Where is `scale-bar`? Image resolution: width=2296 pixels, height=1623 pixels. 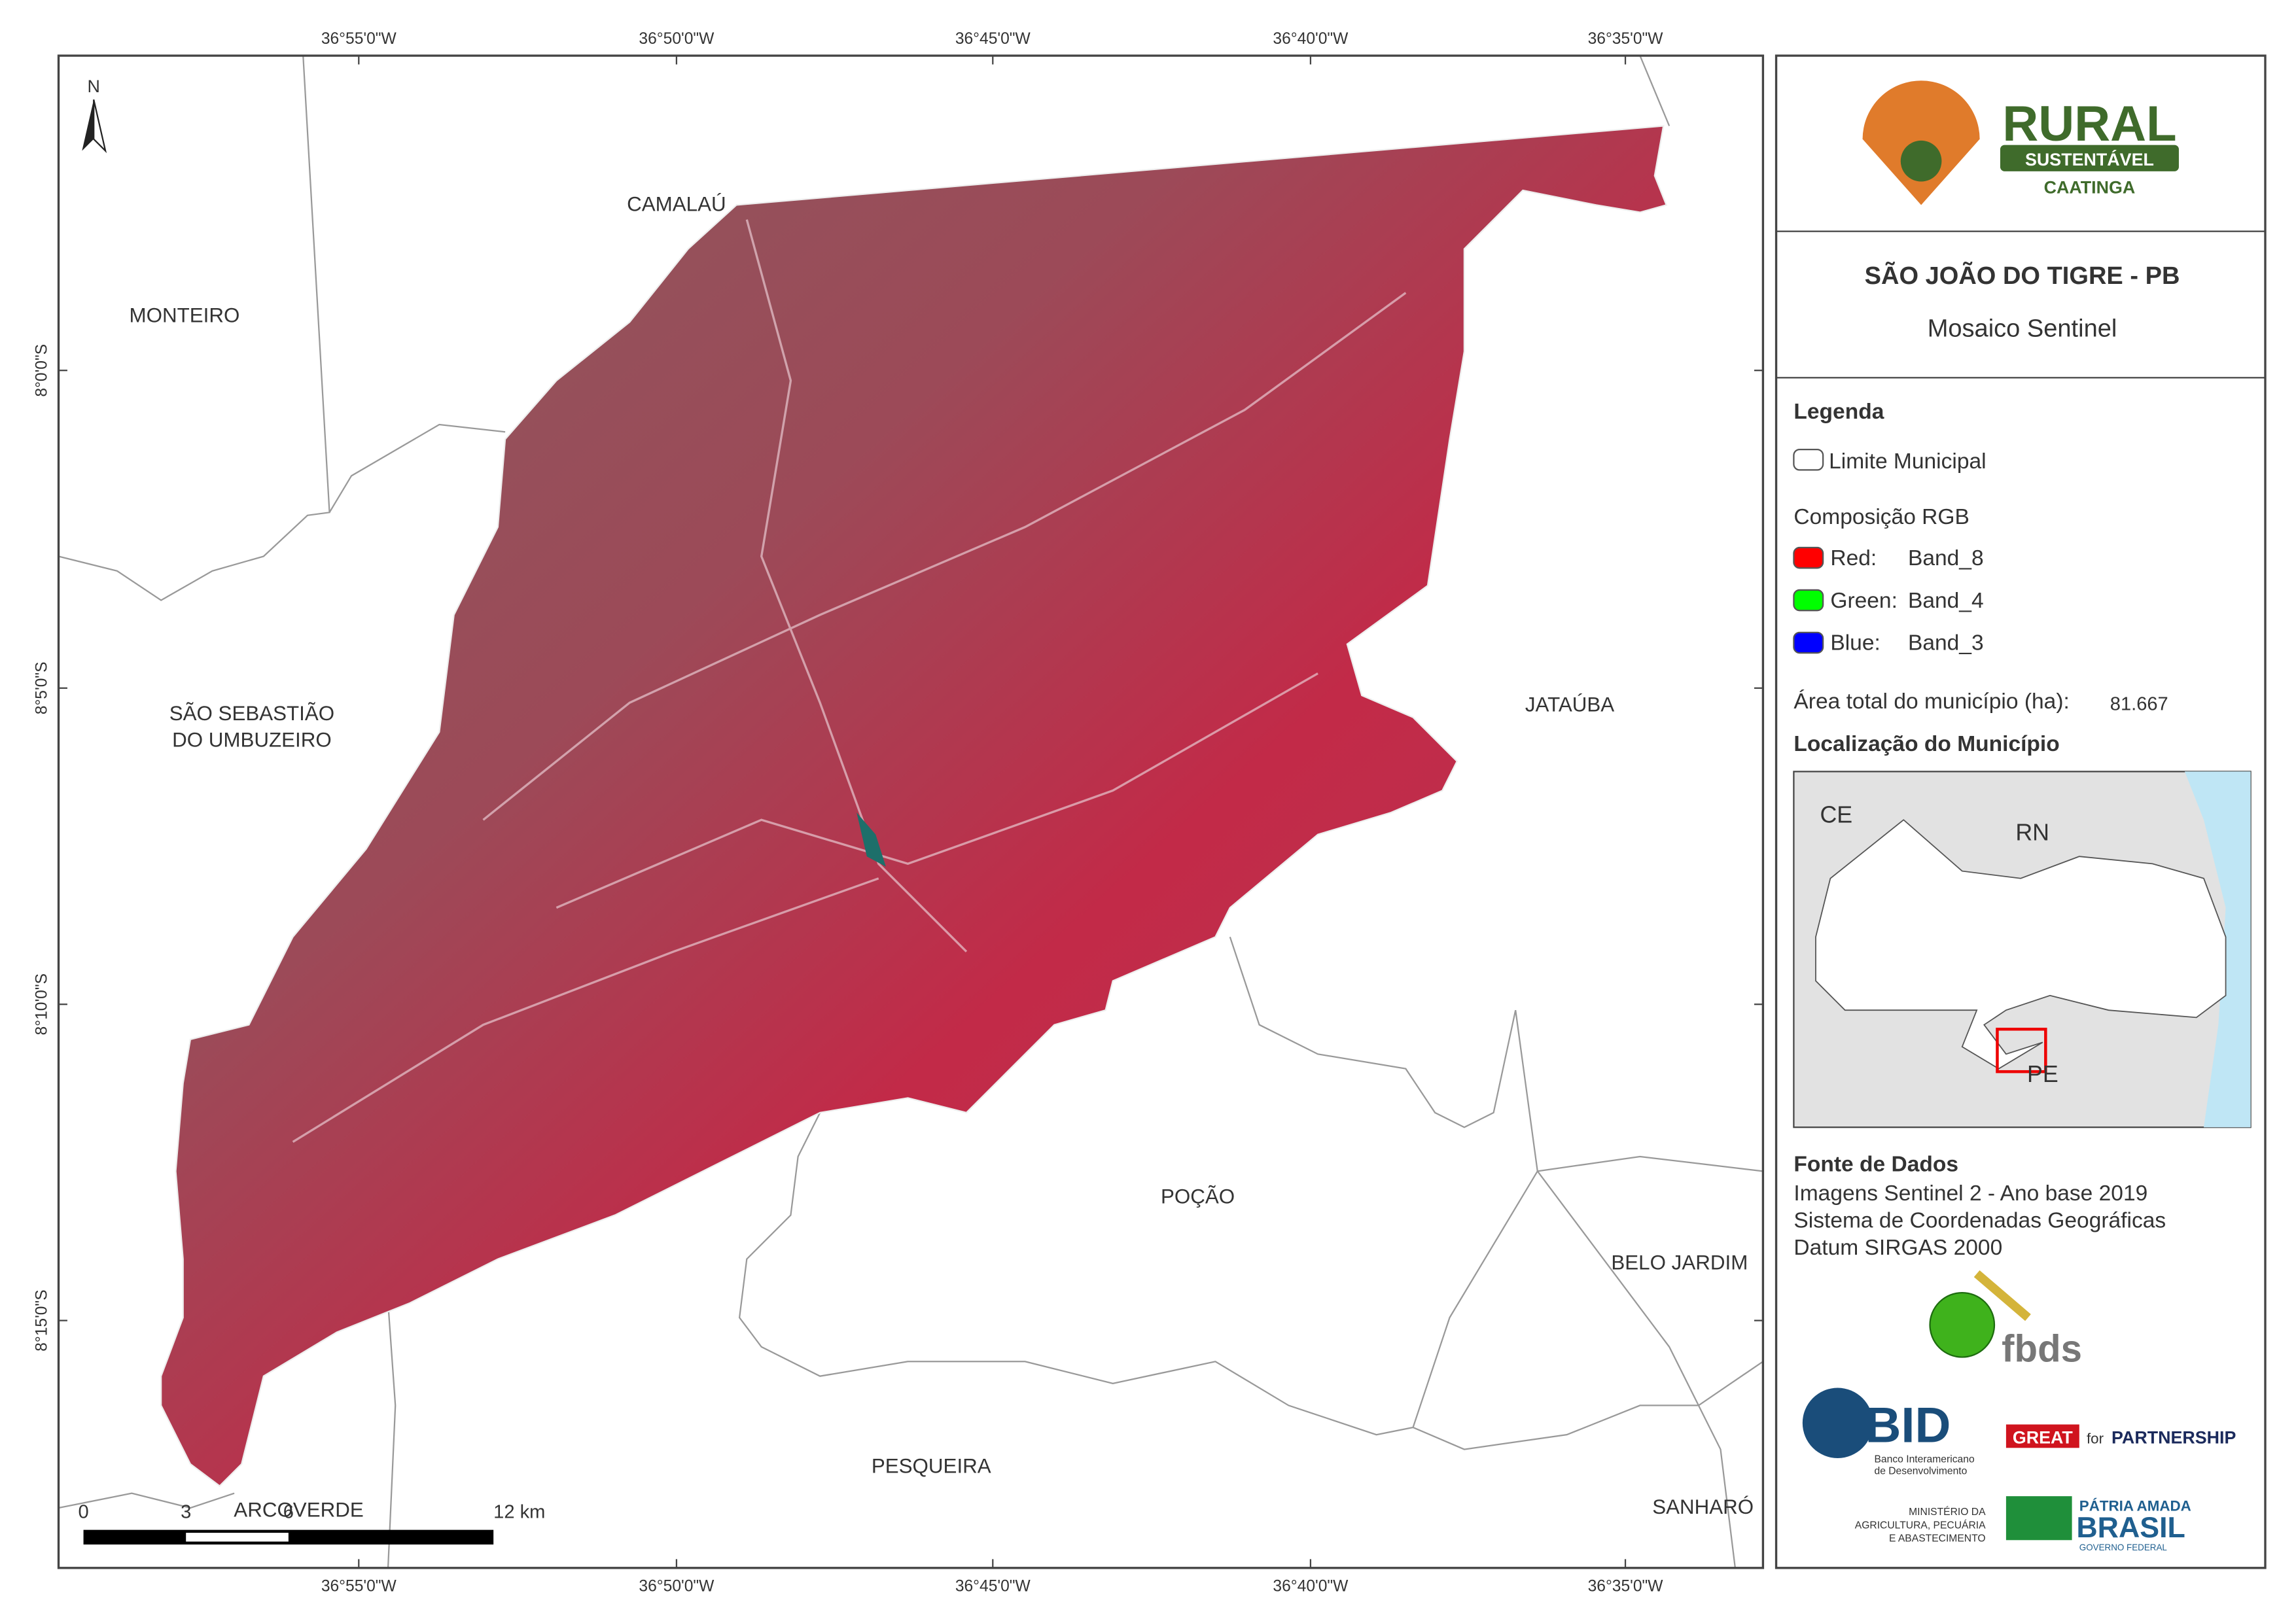
scale-bar is located at coordinates (288, 1537).